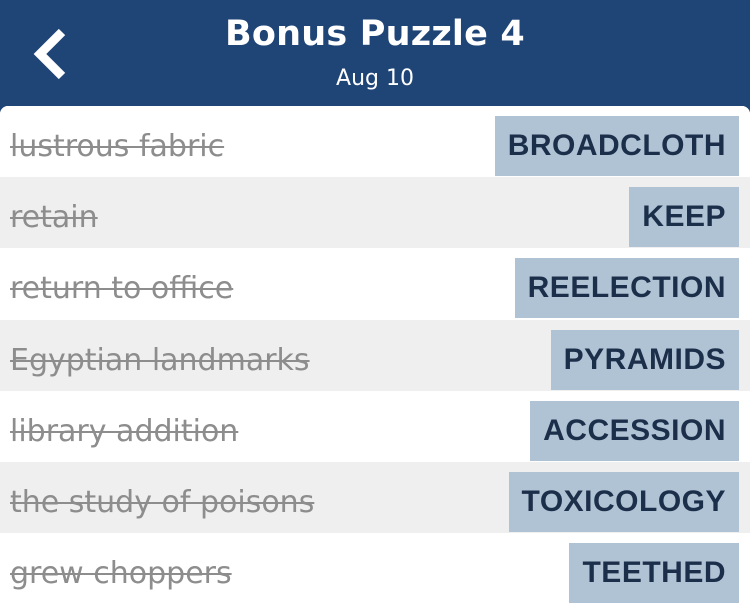 This screenshot has width=750, height=615. Describe the element at coordinates (626, 288) in the screenshot. I see `answer-badge: REELECTION` at that location.